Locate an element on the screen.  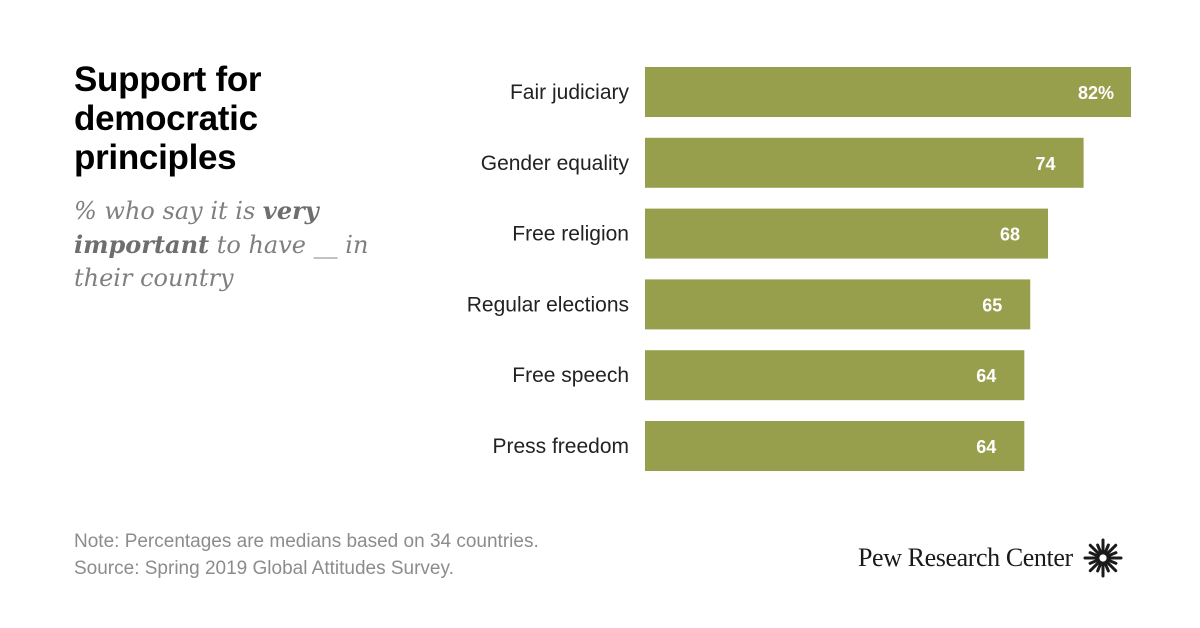
bar-press-freedom is located at coordinates (835, 446).